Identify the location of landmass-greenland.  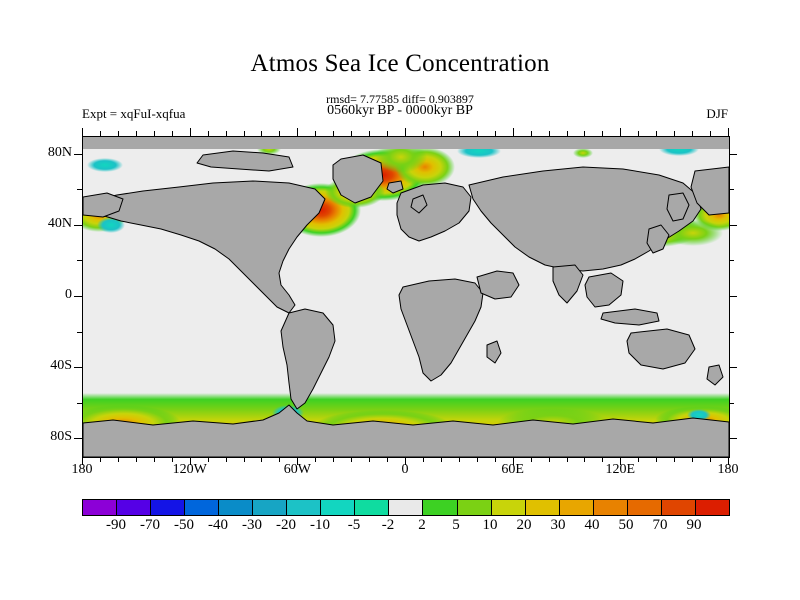
(358, 179).